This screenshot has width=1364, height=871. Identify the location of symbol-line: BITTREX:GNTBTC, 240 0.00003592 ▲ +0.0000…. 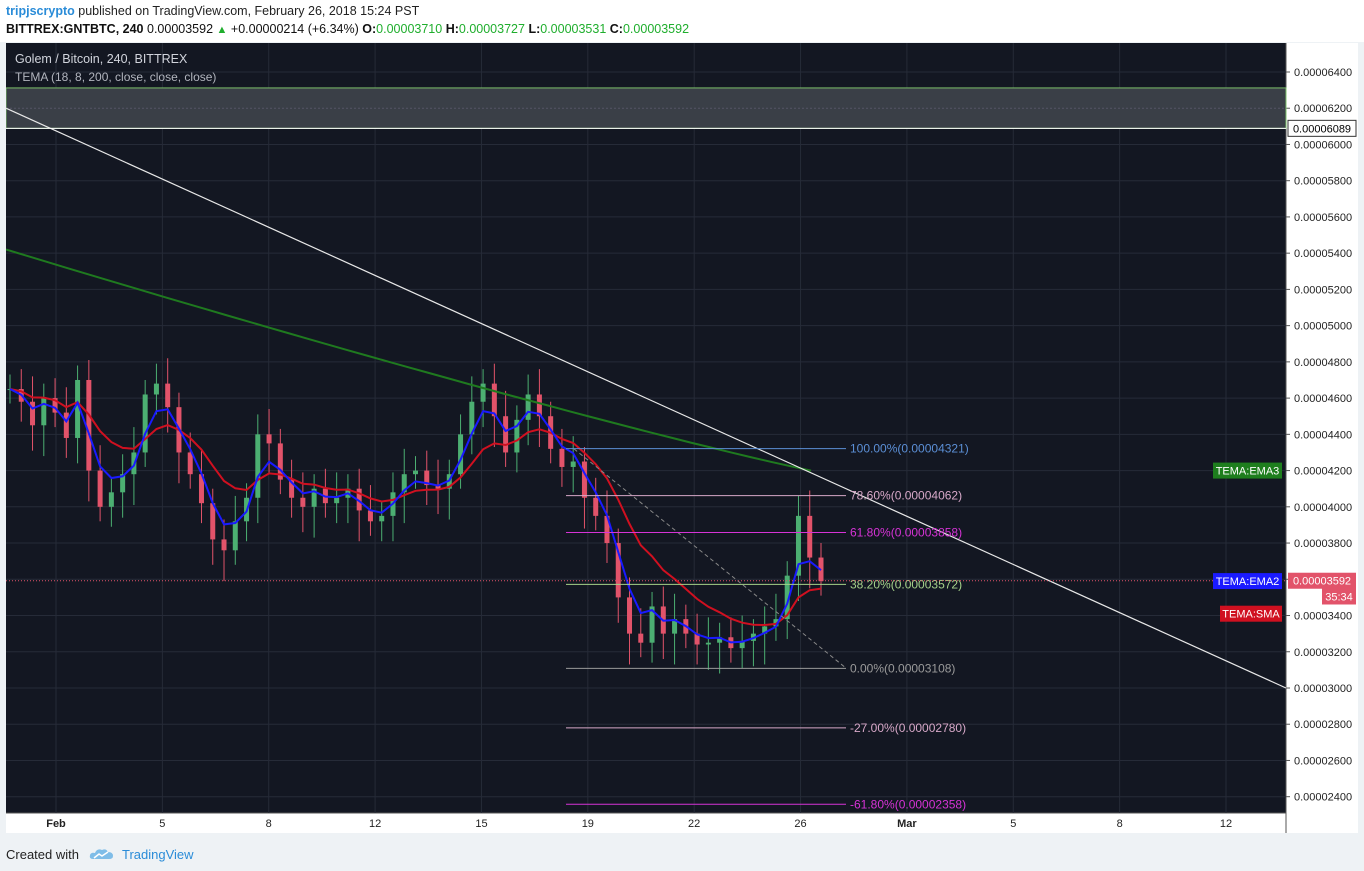
(347, 29).